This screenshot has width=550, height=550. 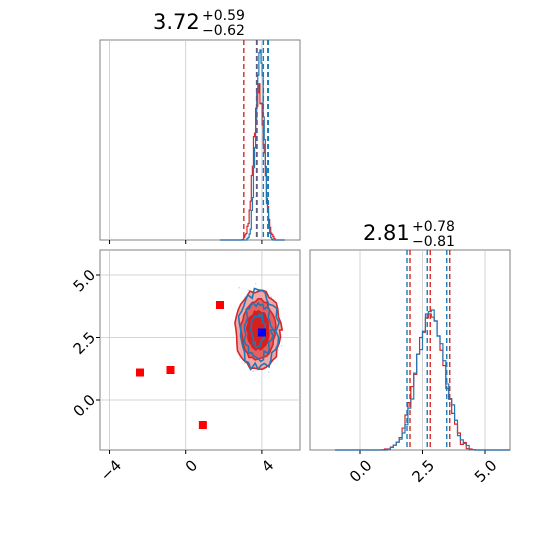 What do you see at coordinates (85, 406) in the screenshot?
I see `scatter-y-tick-label: 0.0` at bounding box center [85, 406].